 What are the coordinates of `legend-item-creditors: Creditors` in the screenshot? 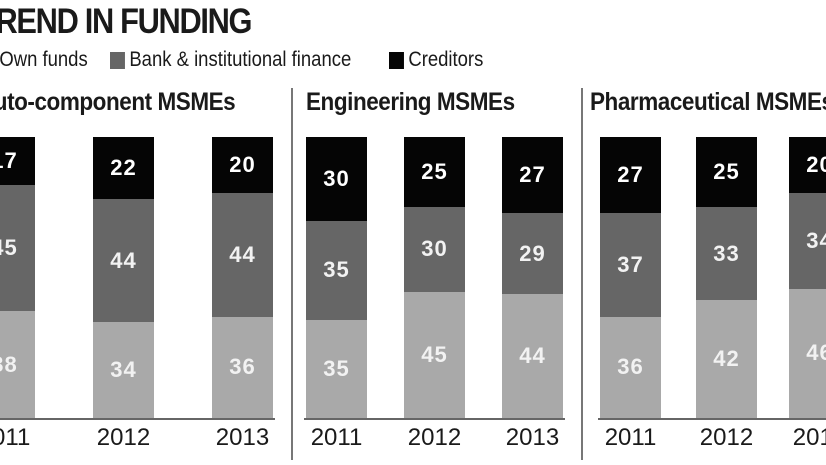 It's located at (436, 60).